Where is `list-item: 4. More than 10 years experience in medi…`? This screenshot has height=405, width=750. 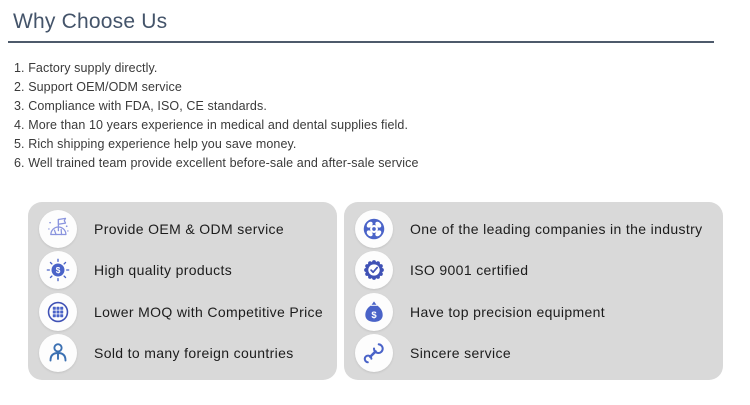
list-item: 4. More than 10 years experience in medi… is located at coordinates (211, 125).